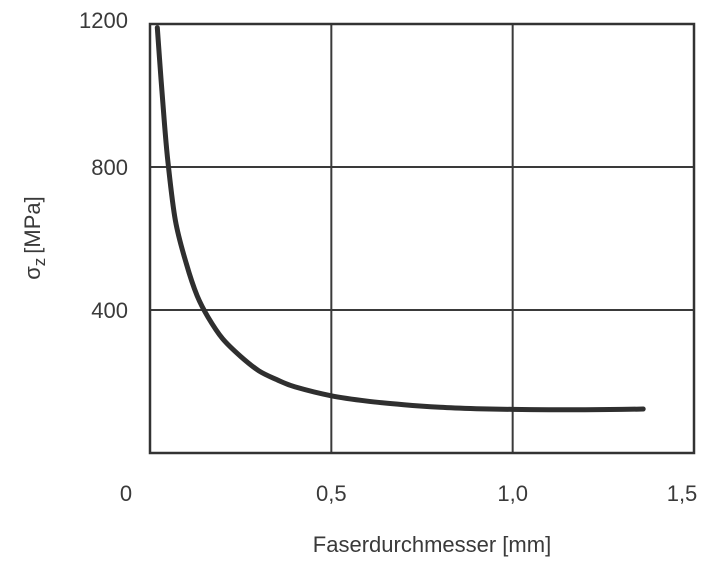 This screenshot has height=561, width=708. I want to click on y-axis-symbol: σ, so click(32, 273).